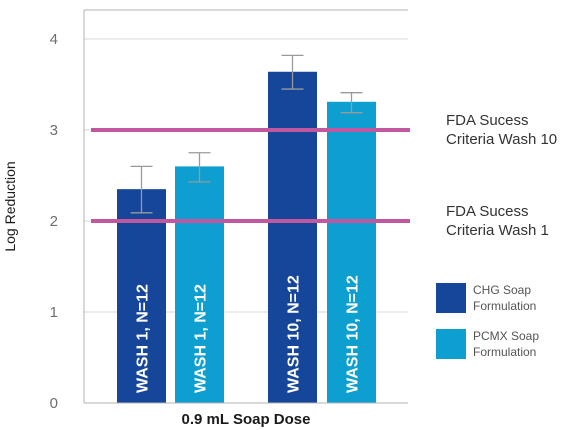  I want to click on legend-label-line: PCMX Soap, so click(506, 336).